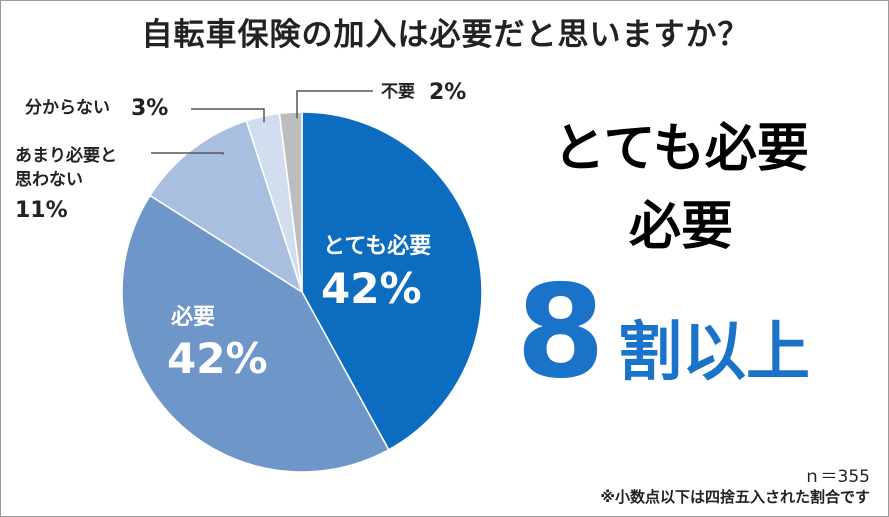 Image resolution: width=889 pixels, height=517 pixels. Describe the element at coordinates (67, 108) in the screenshot. I see `slice-label-4: 分からない` at that location.